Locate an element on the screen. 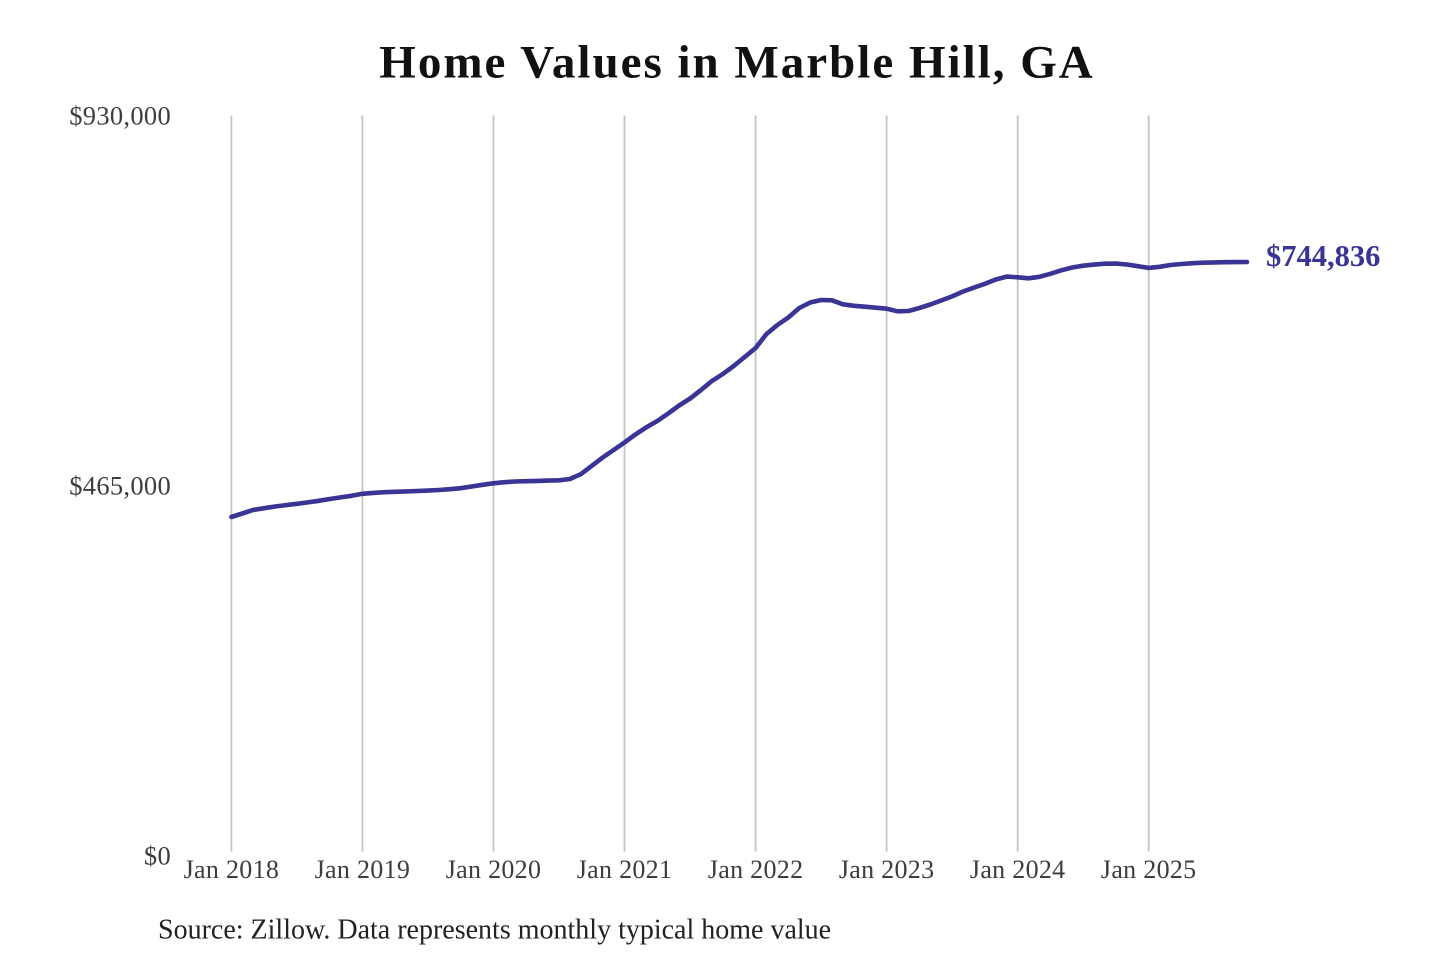 This screenshot has height=960, width=1440. svg-text: Jan 2018 is located at coordinates (232, 869).